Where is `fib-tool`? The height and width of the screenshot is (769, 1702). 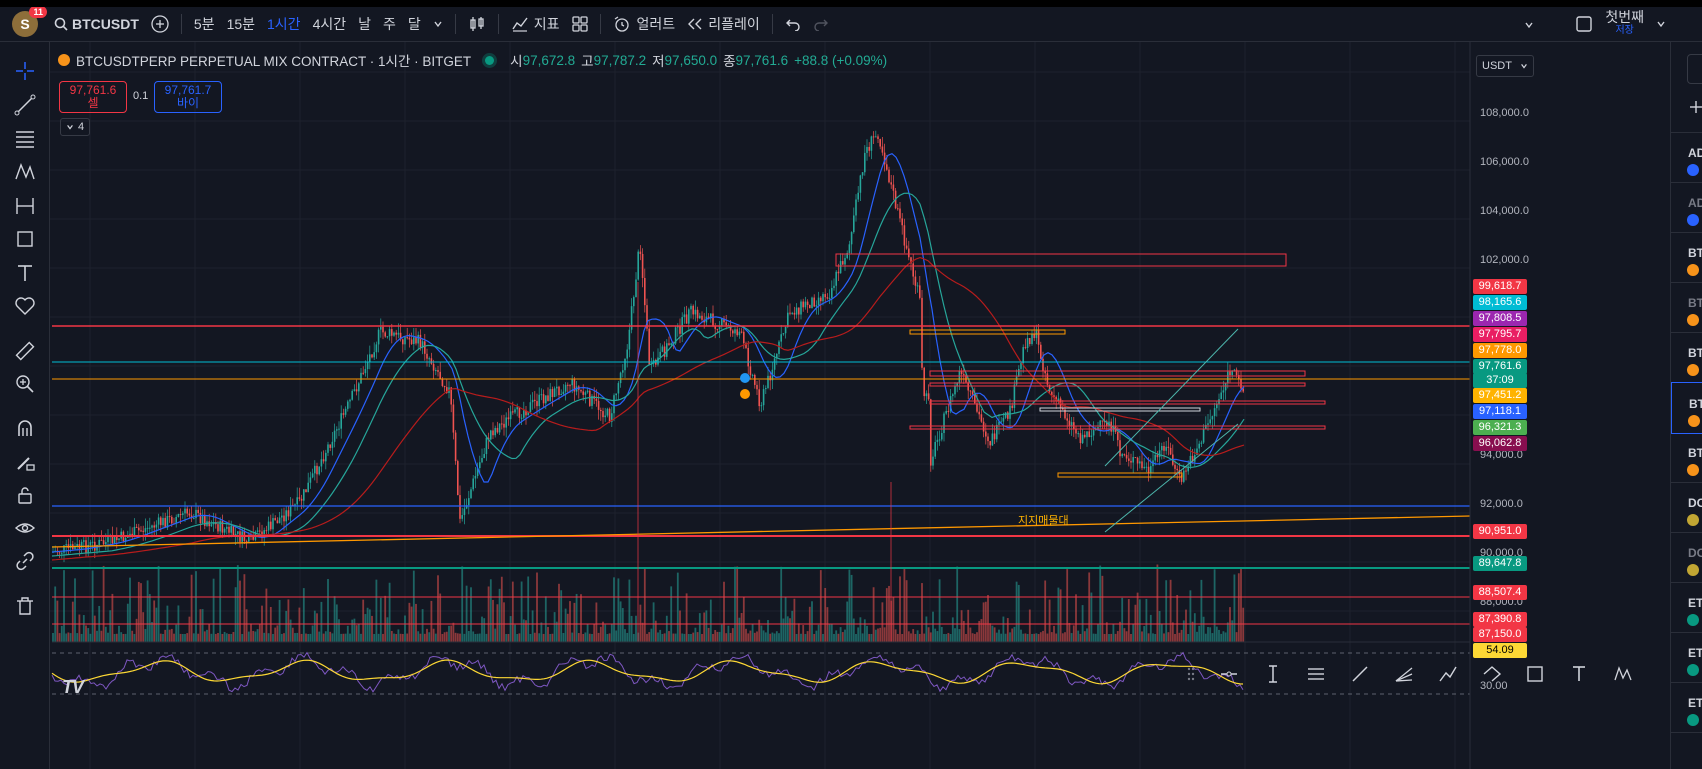
fib-tool is located at coordinates (25, 138).